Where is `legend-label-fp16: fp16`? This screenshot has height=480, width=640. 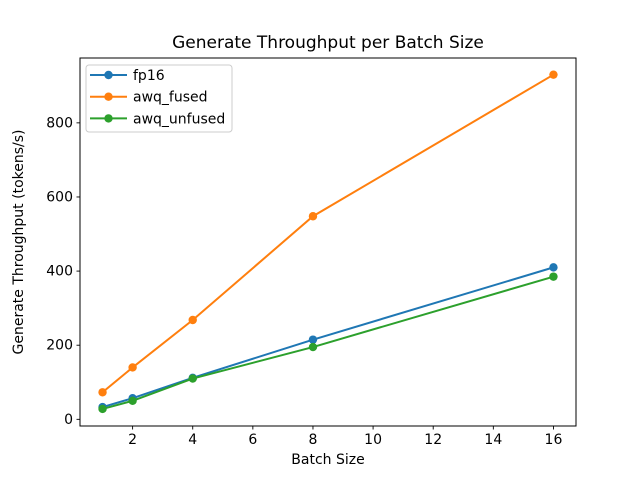 legend-label-fp16: fp16 is located at coordinates (149, 76).